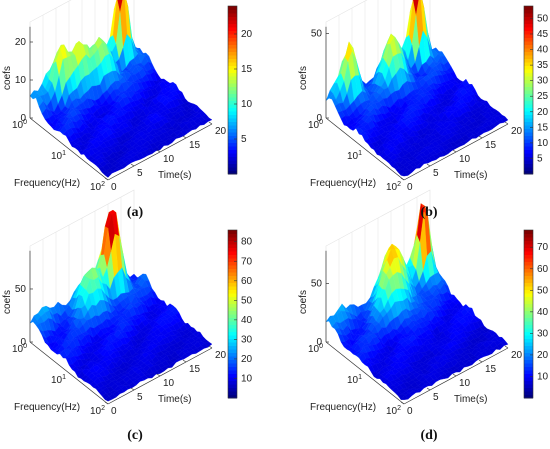  Describe the element at coordinates (195, 369) in the screenshot. I see `time-tick-label: 15` at that location.